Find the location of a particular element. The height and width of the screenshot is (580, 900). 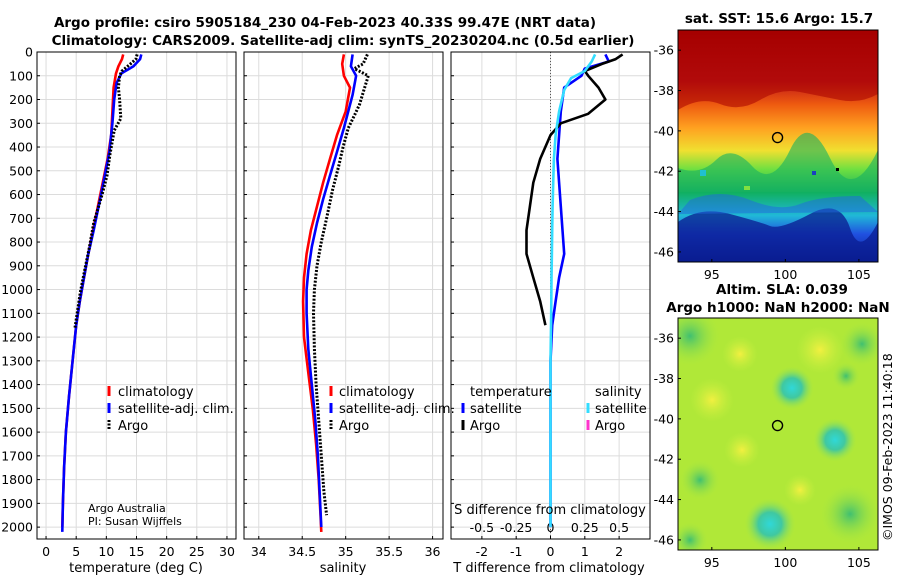

depth-tick-label: 400 is located at coordinates (21, 147).